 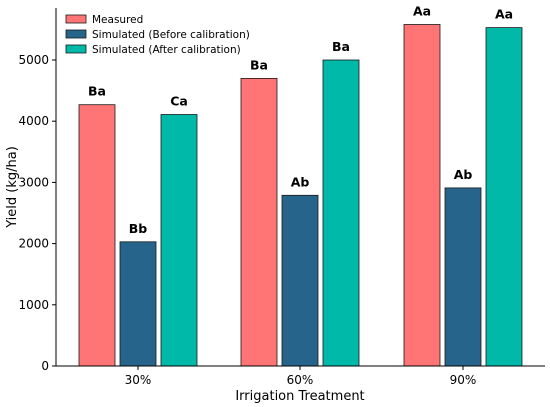 I want to click on y-tick-label: 3000, so click(x=33, y=182).